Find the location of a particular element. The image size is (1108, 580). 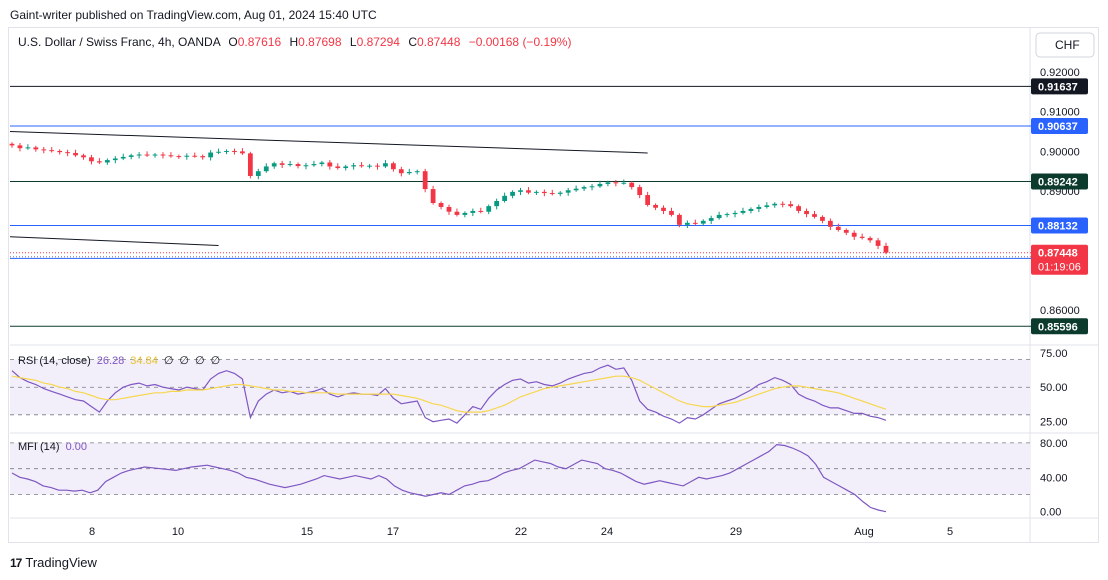

price-level-label: 0.90637 is located at coordinates (1058, 127).